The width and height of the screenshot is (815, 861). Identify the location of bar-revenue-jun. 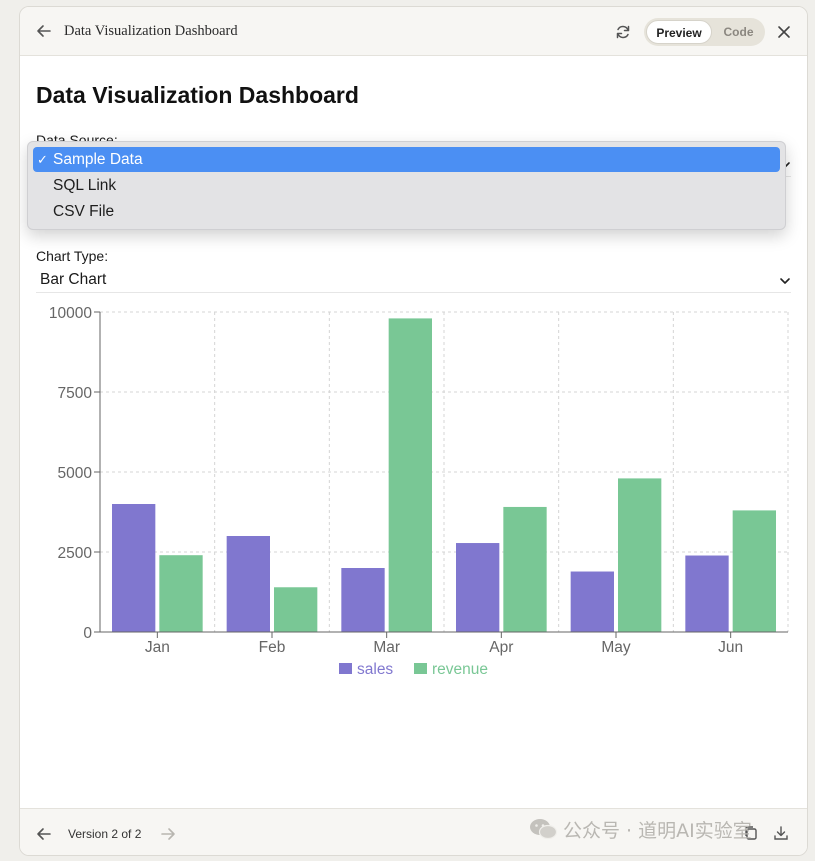
(754, 571).